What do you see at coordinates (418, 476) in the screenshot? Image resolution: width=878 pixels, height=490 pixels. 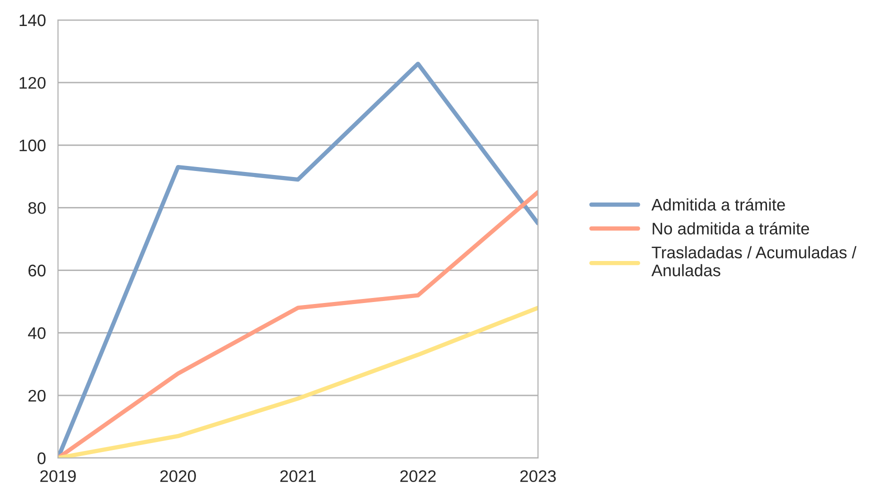 I see `x-tick-label: 2022` at bounding box center [418, 476].